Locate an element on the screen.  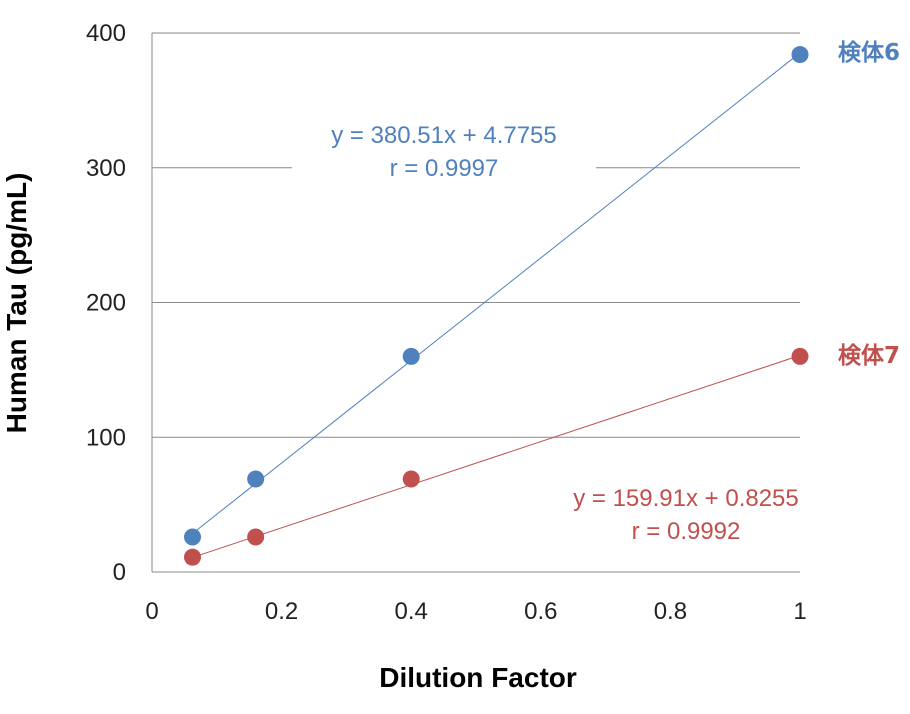
series-label-1: 検体6 is located at coordinates (869, 53).